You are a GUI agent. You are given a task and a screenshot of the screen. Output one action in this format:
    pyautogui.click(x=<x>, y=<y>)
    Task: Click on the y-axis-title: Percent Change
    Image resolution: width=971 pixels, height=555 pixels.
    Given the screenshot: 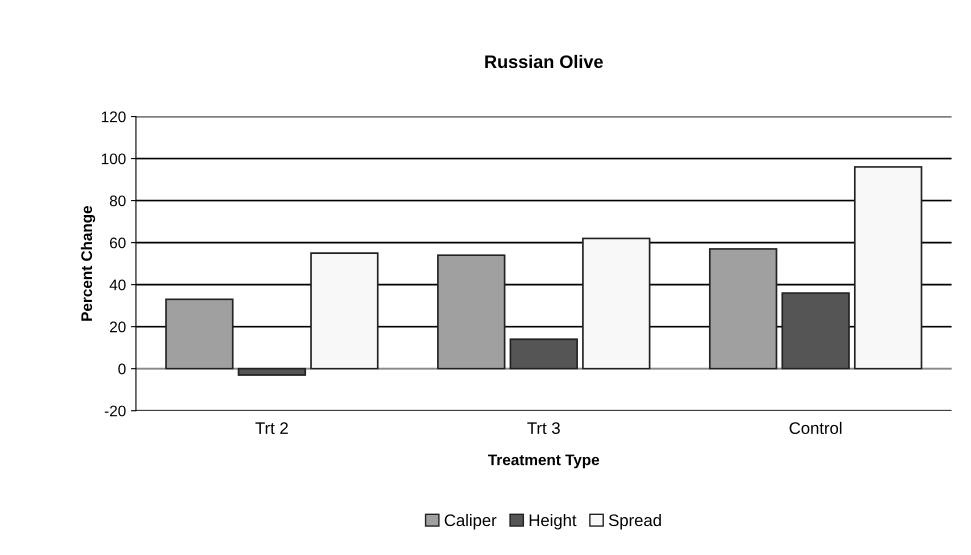 What is the action you would take?
    pyautogui.click(x=88, y=263)
    